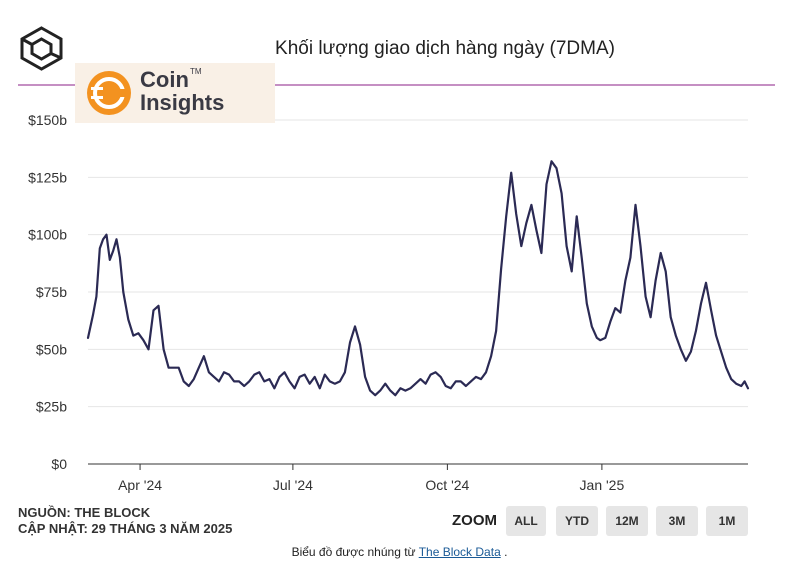 Image resolution: width=799 pixels, height=573 pixels. What do you see at coordinates (182, 102) in the screenshot?
I see `watermark-text-insights: Insights` at bounding box center [182, 102].